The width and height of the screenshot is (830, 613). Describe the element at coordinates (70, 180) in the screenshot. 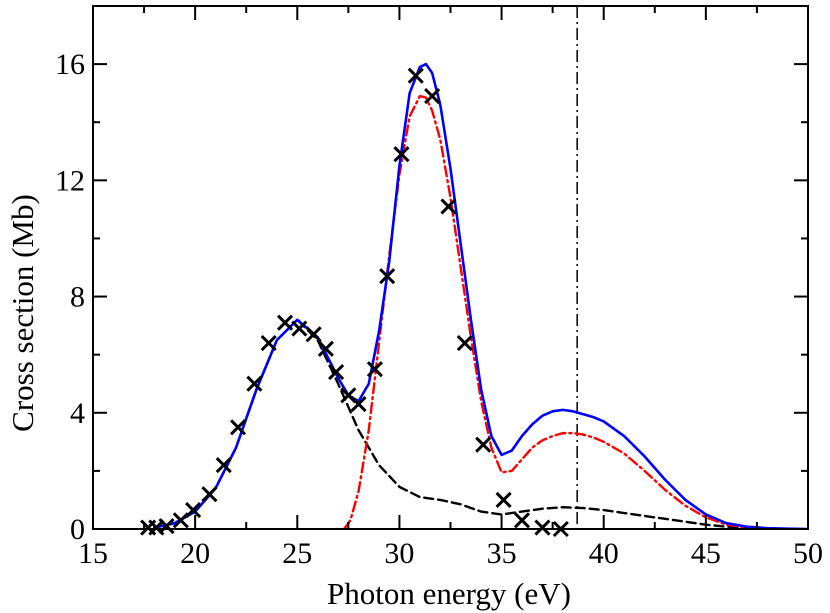

I see `y-tick-label: 12` at that location.